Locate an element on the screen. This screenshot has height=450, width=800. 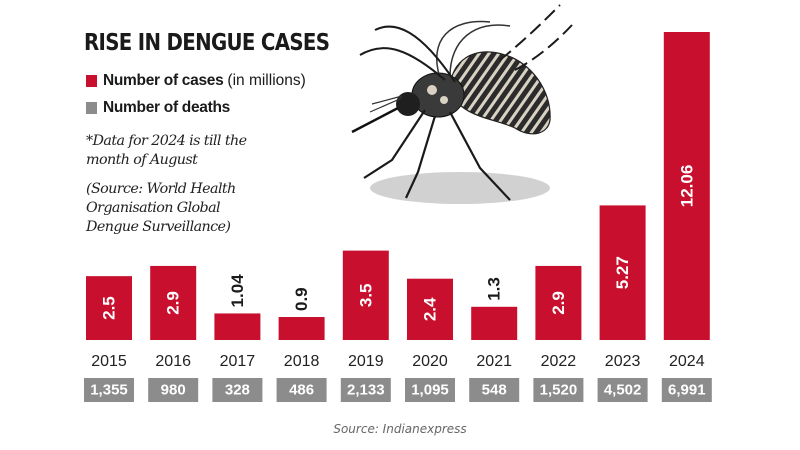
bar-cases-2023 is located at coordinates (622, 272).